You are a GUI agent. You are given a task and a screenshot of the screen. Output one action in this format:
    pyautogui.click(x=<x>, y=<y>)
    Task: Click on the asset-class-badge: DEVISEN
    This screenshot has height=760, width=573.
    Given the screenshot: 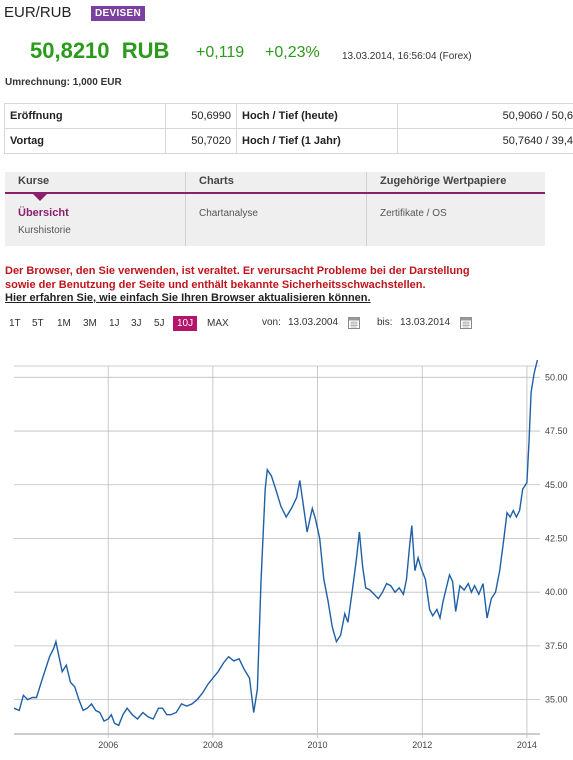 What is the action you would take?
    pyautogui.click(x=118, y=13)
    